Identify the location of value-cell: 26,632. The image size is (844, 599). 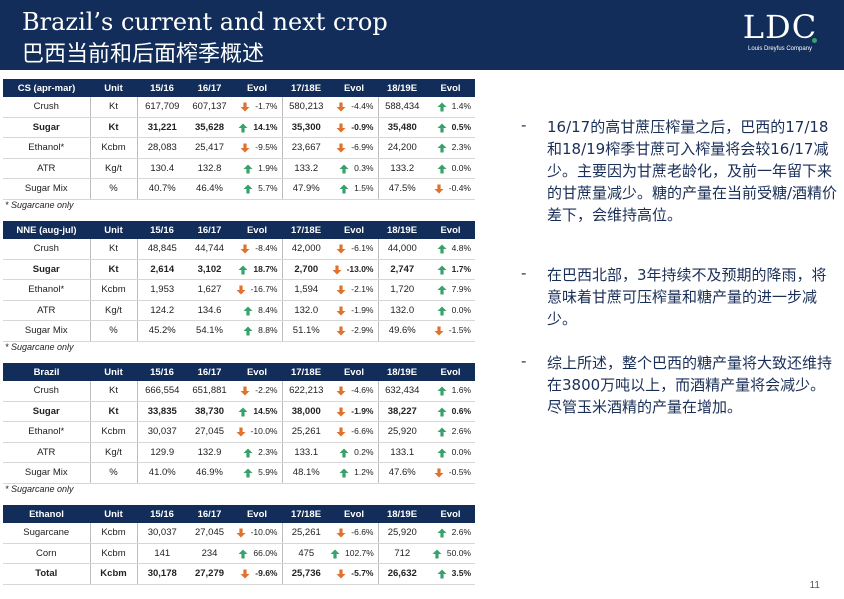
(402, 574).